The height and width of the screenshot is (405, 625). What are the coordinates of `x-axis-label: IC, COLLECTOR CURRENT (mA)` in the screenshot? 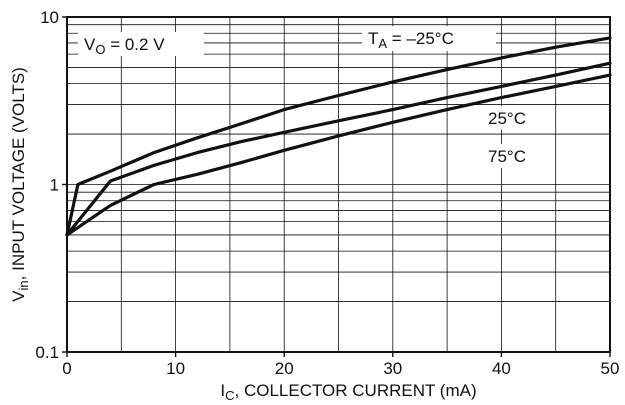 It's located at (348, 392).